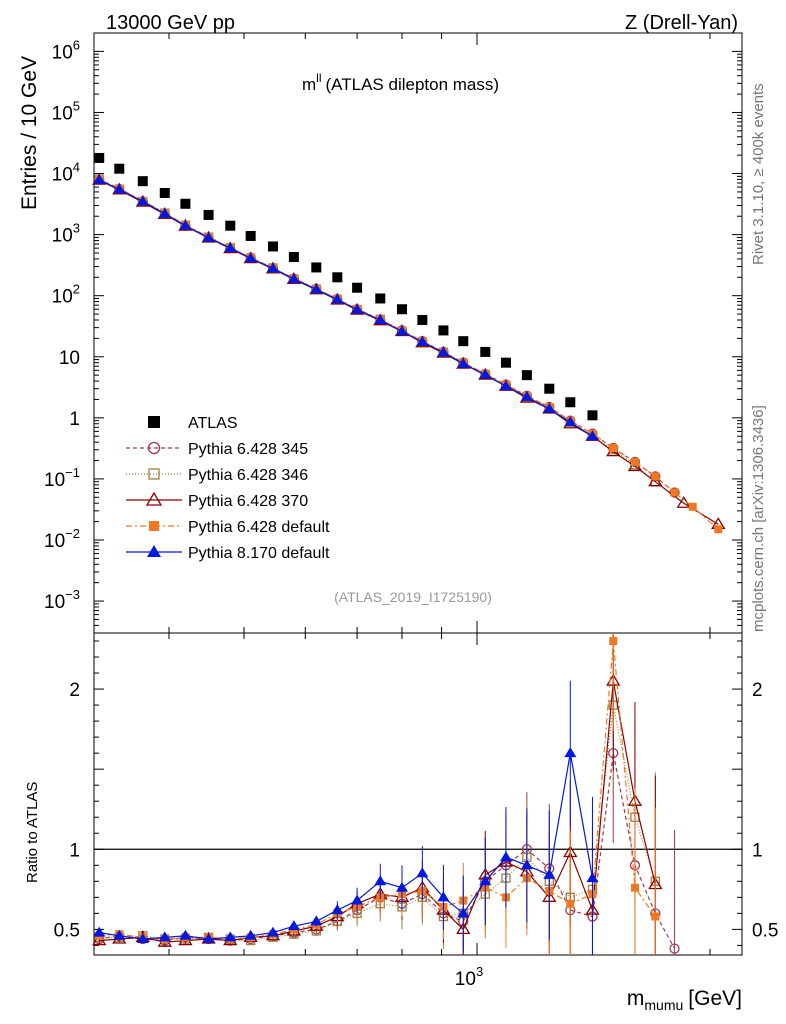 This screenshot has height=1024, width=786. I want to click on ratio-ytick-label: 2, so click(74, 690).